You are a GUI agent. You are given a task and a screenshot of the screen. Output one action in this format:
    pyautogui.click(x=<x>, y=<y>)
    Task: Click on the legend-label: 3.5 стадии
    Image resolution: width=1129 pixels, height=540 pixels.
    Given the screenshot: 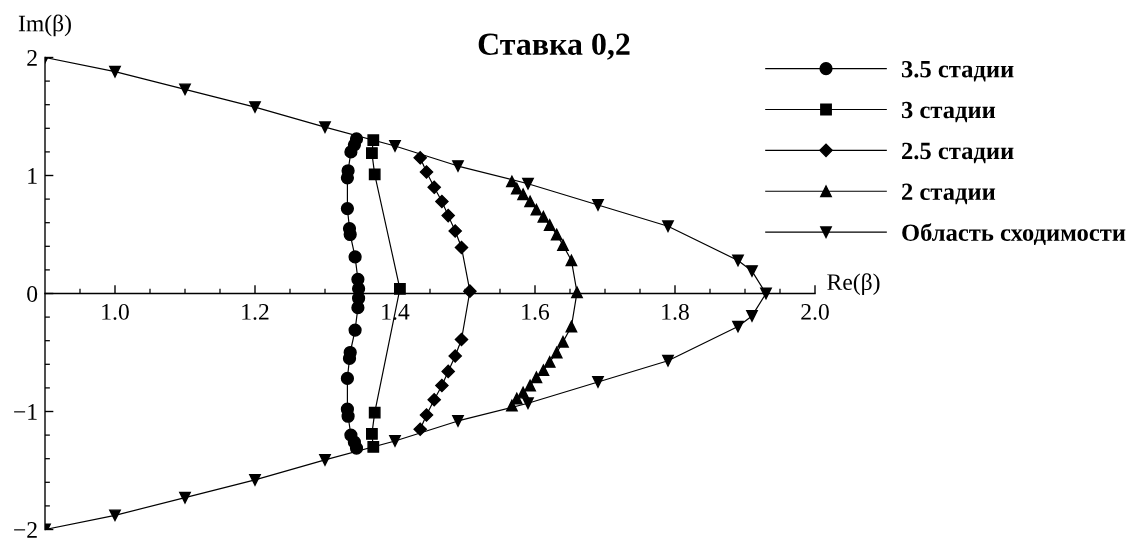 What is the action you would take?
    pyautogui.click(x=957, y=71)
    